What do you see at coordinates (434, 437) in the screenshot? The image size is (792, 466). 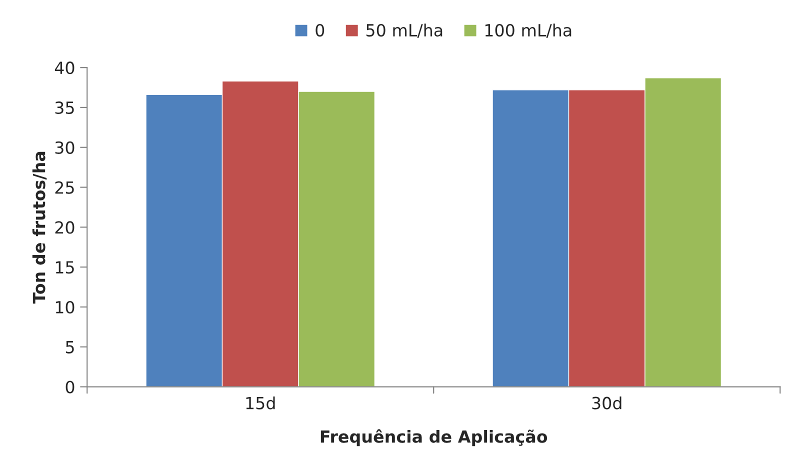 I see `x-axis-title: Frequência de Aplicação` at bounding box center [434, 437].